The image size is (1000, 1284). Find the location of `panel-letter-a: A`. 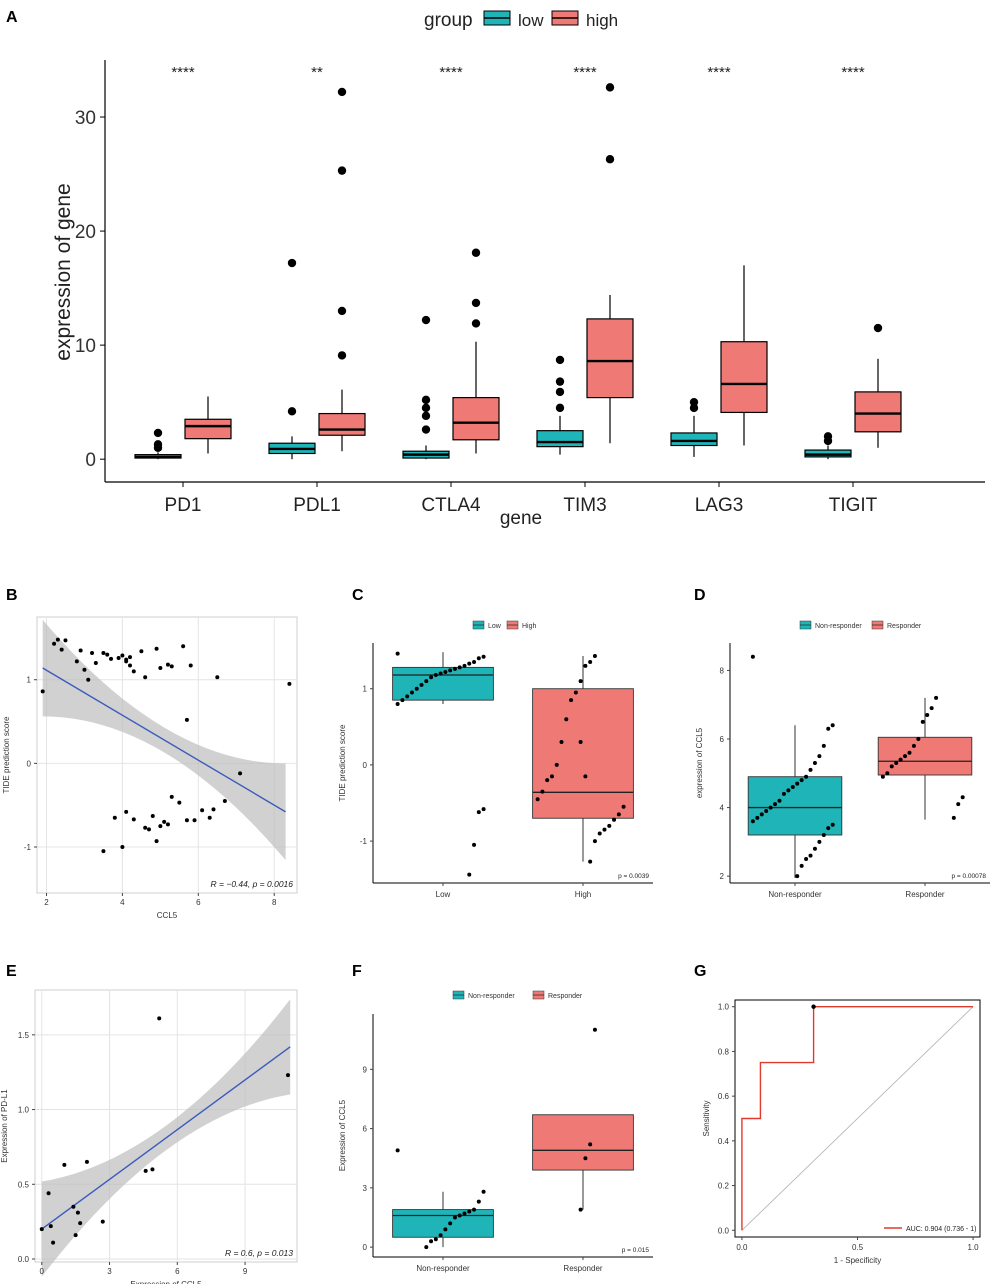

panel-letter-a: A is located at coordinates (12, 17).